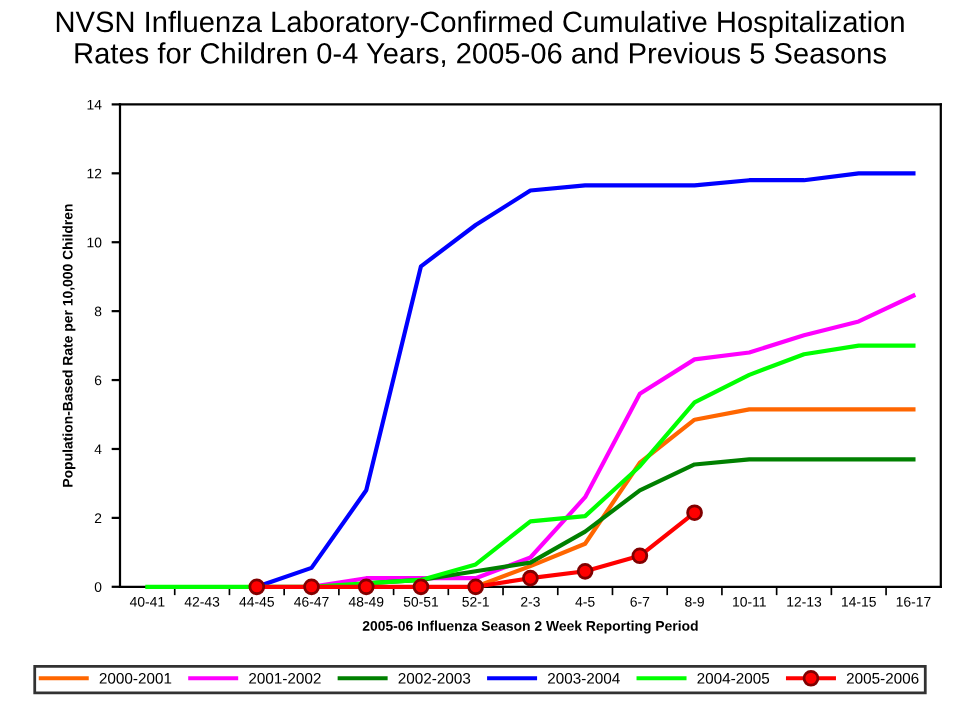  Describe the element at coordinates (480, 39) in the screenshot. I see `chart-title: NVSN Influenza Laboratory-Confirmed Cumulative Hospitalization Rates for Children 0-4 Years, 2005-06 and Previous 5 Seasons` at that location.